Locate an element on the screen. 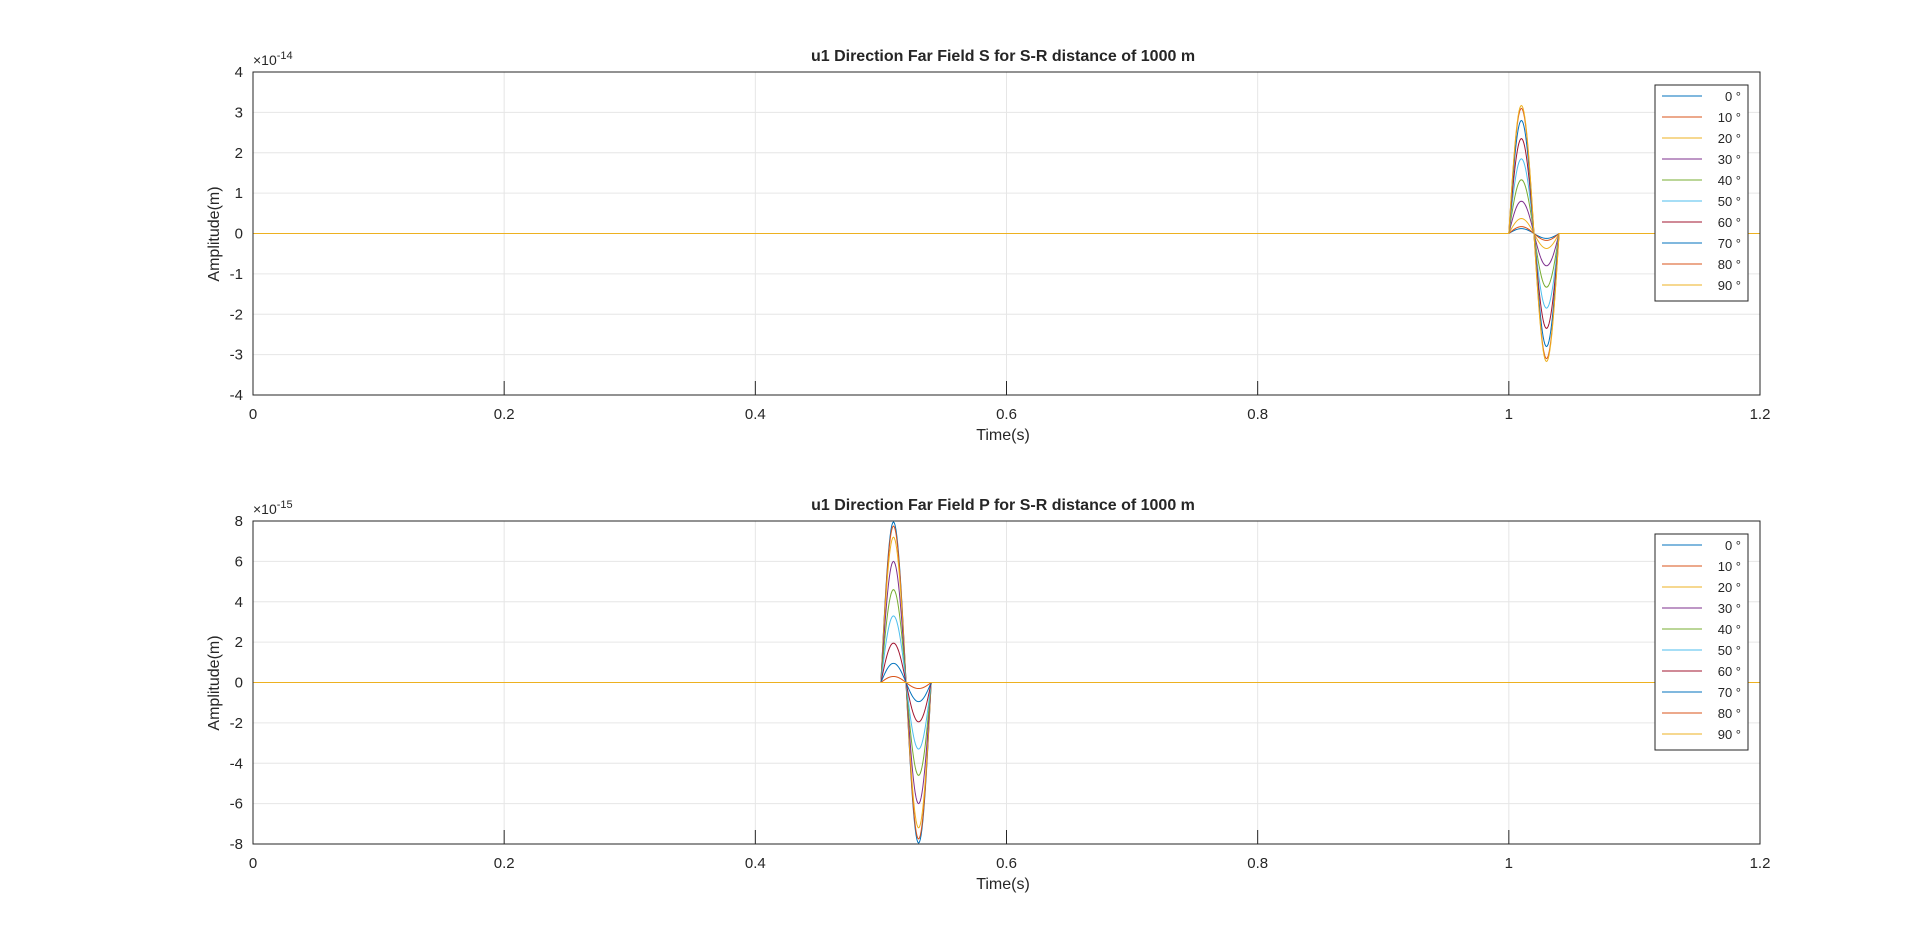 Image resolution: width=1920 pixels, height=936 pixels. subplot-p-ytick-label: -6 is located at coordinates (236, 804).